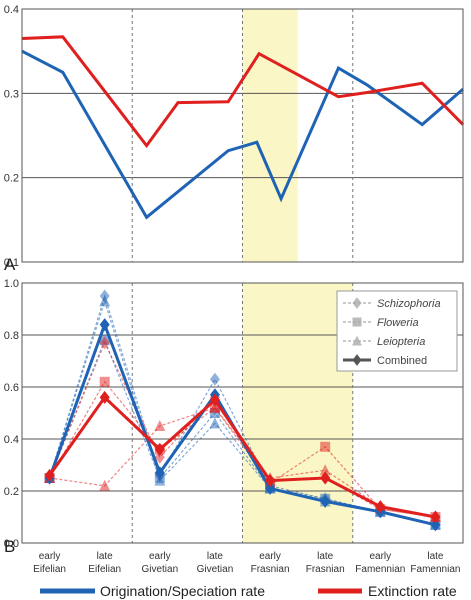 This screenshot has width=471, height=600. I want to click on y-tick-label: 0.3, so click(11, 94).